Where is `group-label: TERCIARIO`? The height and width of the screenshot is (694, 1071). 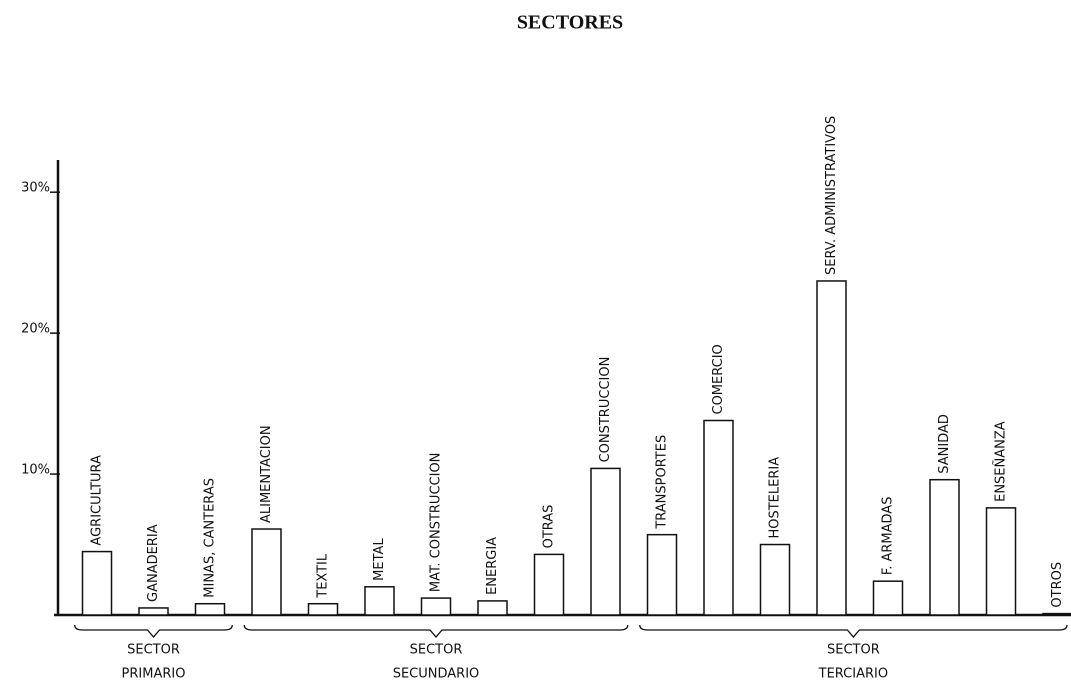 group-label: TERCIARIO is located at coordinates (853, 674).